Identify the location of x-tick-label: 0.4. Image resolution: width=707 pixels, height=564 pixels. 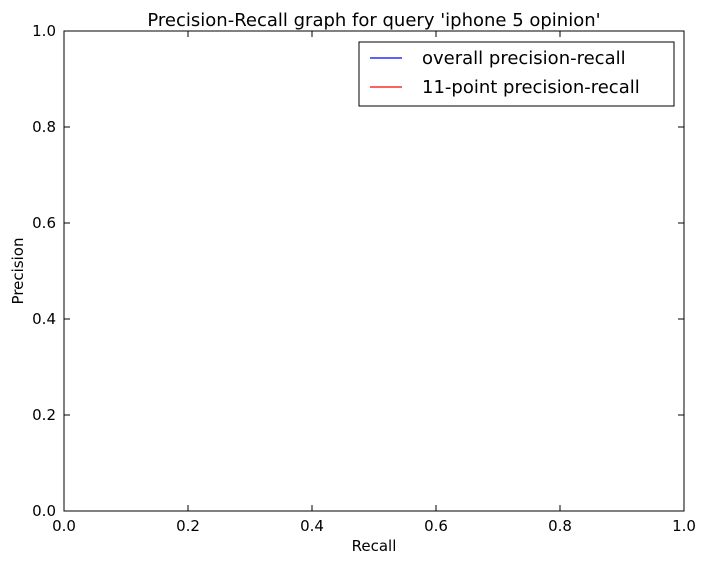
(312, 526).